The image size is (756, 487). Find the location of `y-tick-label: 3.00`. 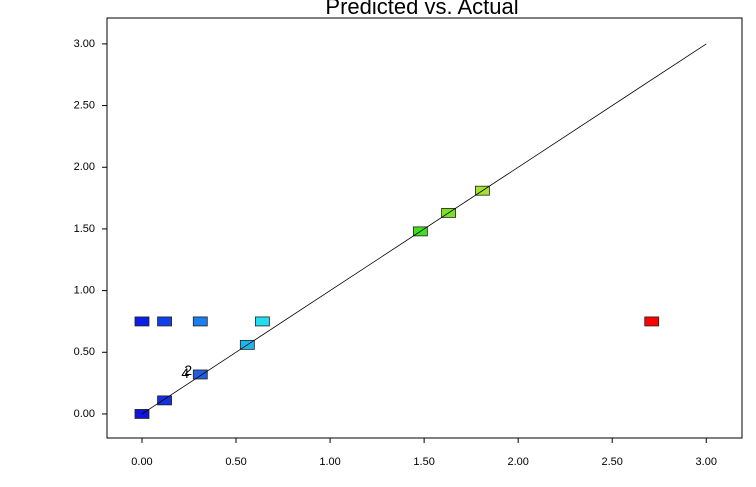

y-tick-label: 3.00 is located at coordinates (84, 44).